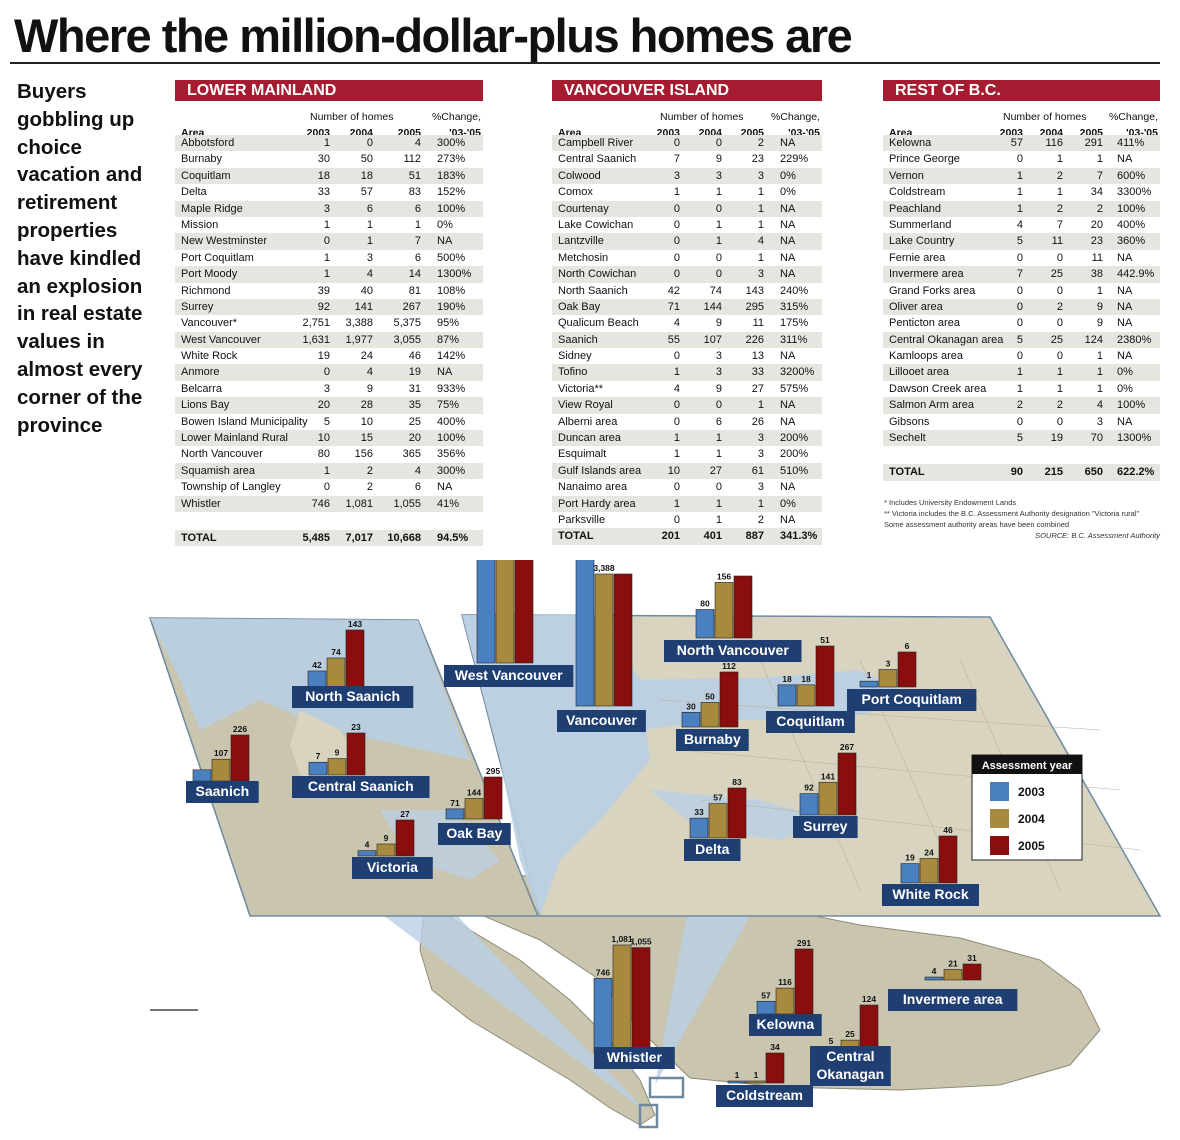 The image size is (1180, 1140). What do you see at coordinates (1131, 175) in the screenshot?
I see `cell-change: 600%` at bounding box center [1131, 175].